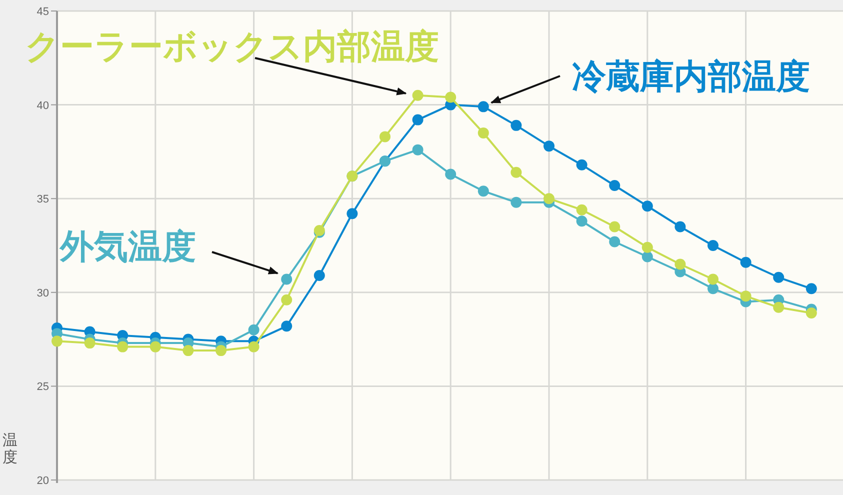 The width and height of the screenshot is (843, 495). I want to click on y-tick-label: 25, so click(42, 387).